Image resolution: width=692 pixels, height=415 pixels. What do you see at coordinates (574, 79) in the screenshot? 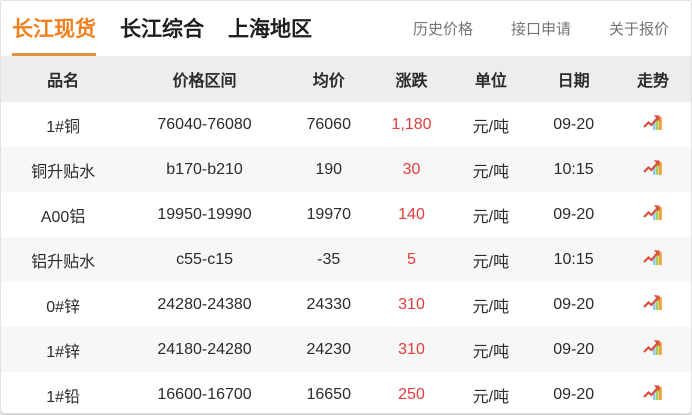
I see `col-header-date: 日期` at bounding box center [574, 79].